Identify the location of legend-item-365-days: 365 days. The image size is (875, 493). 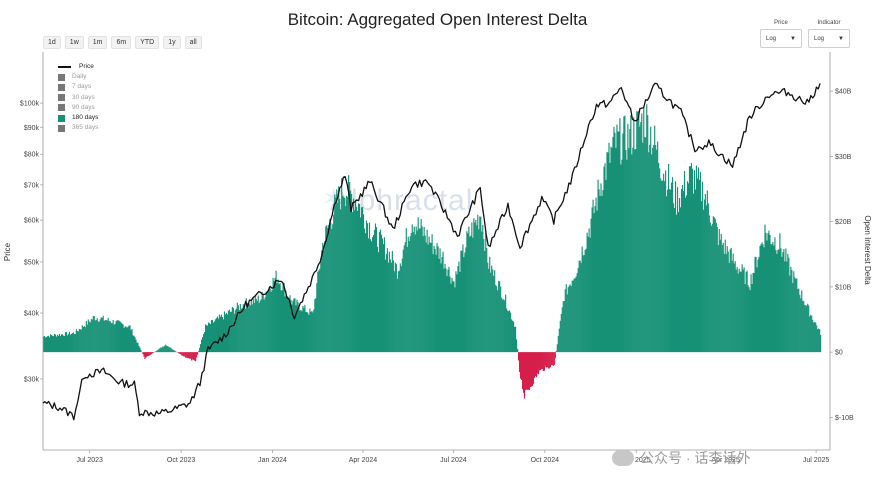
(78, 128).